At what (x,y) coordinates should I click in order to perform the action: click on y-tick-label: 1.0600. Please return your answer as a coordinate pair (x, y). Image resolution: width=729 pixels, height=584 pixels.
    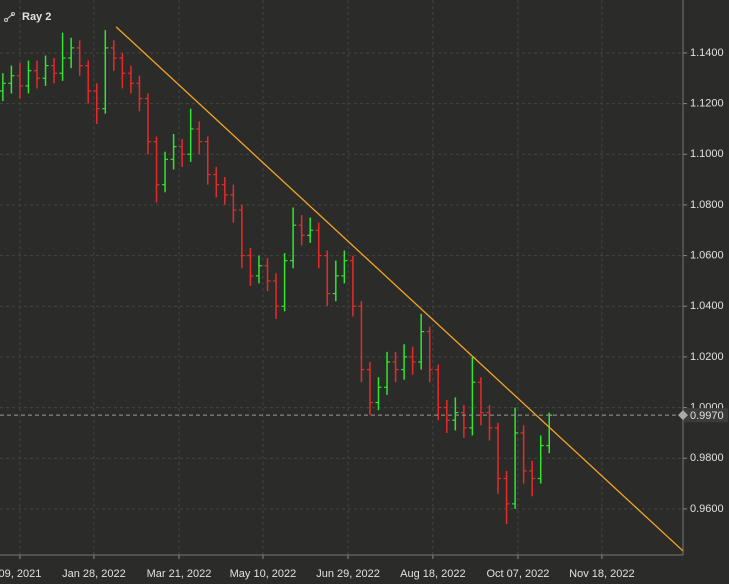
    Looking at the image, I should click on (707, 255).